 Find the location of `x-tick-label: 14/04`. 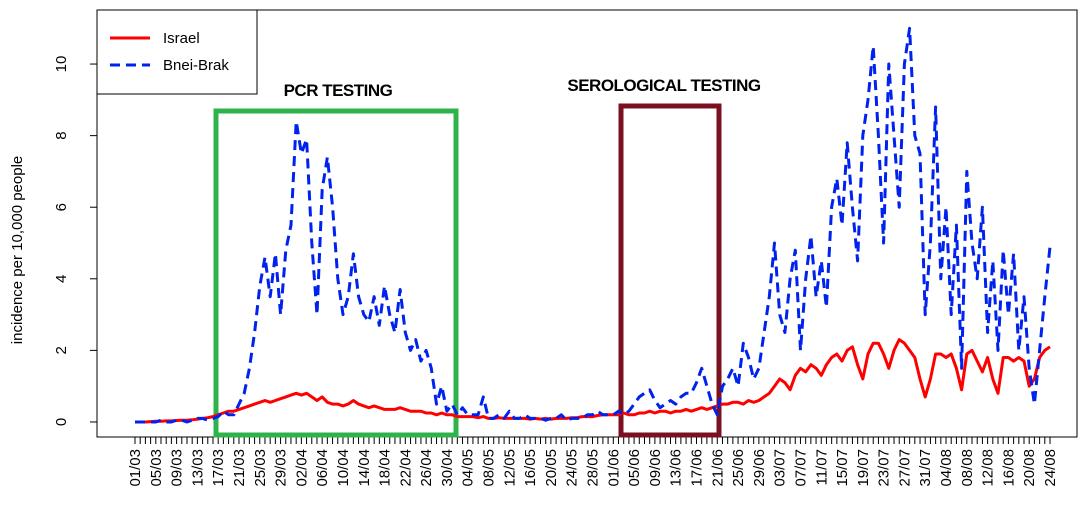

x-tick-label: 14/04 is located at coordinates (364, 468).